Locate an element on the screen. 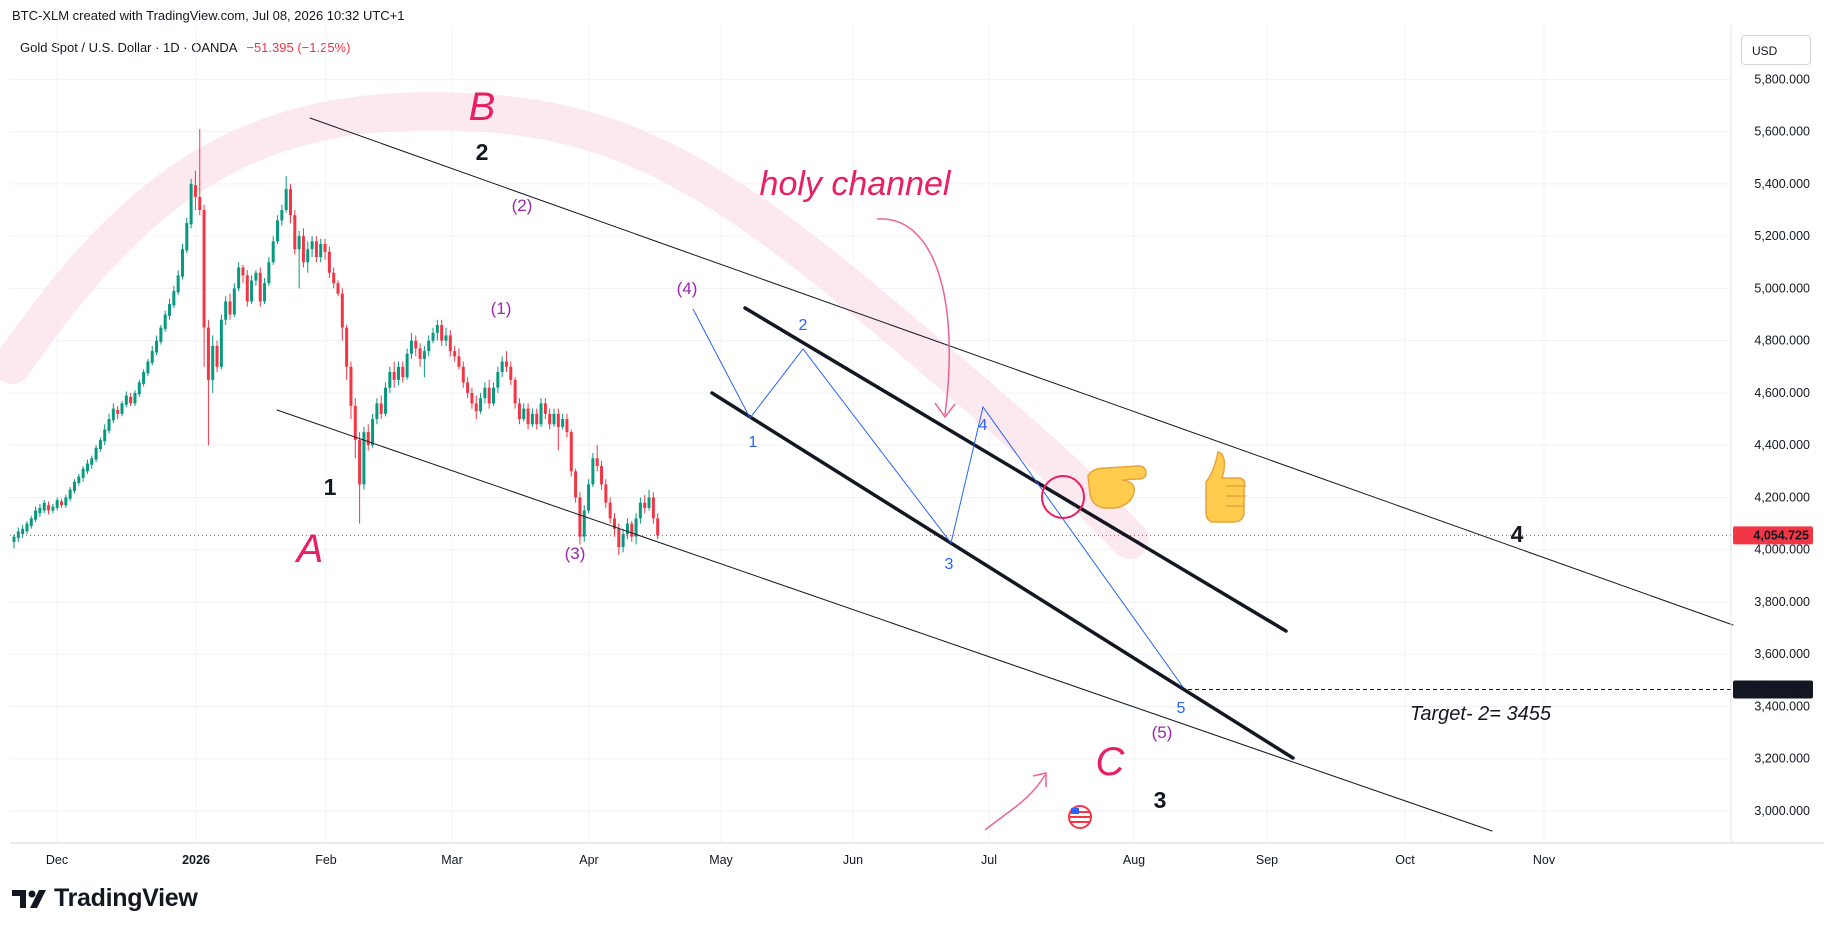  blue-count-1: 1 is located at coordinates (753, 442).